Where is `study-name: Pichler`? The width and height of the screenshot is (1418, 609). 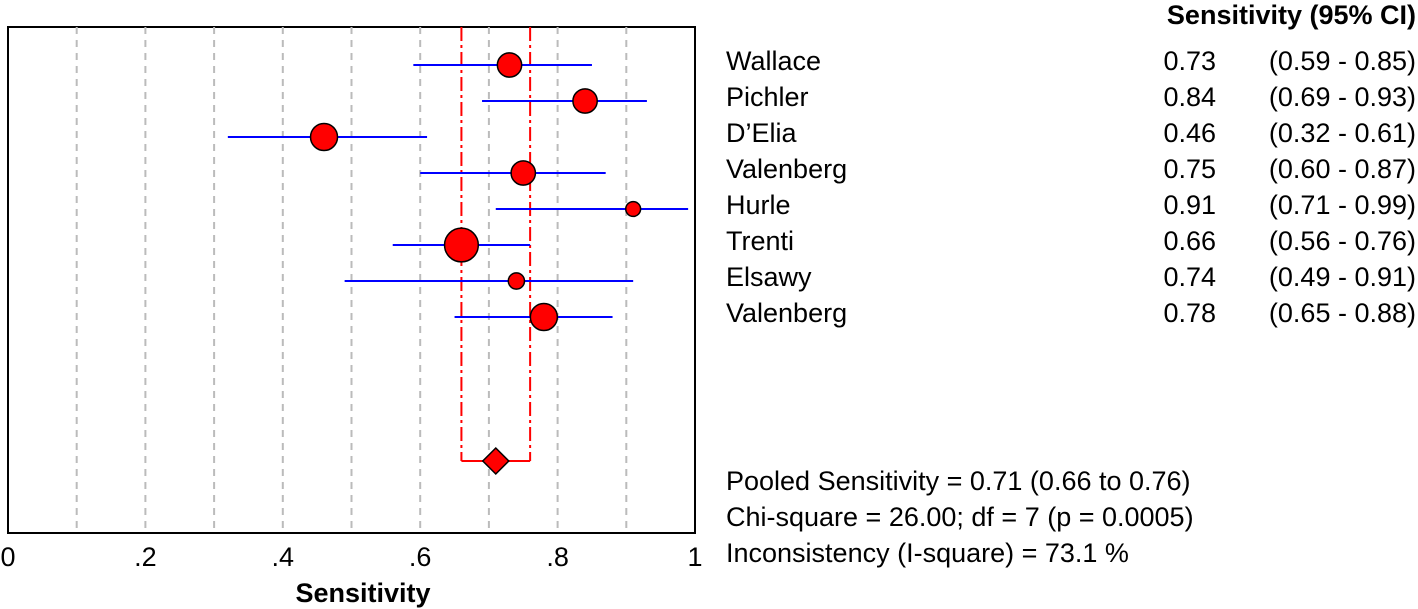
study-name: Pichler is located at coordinates (767, 97).